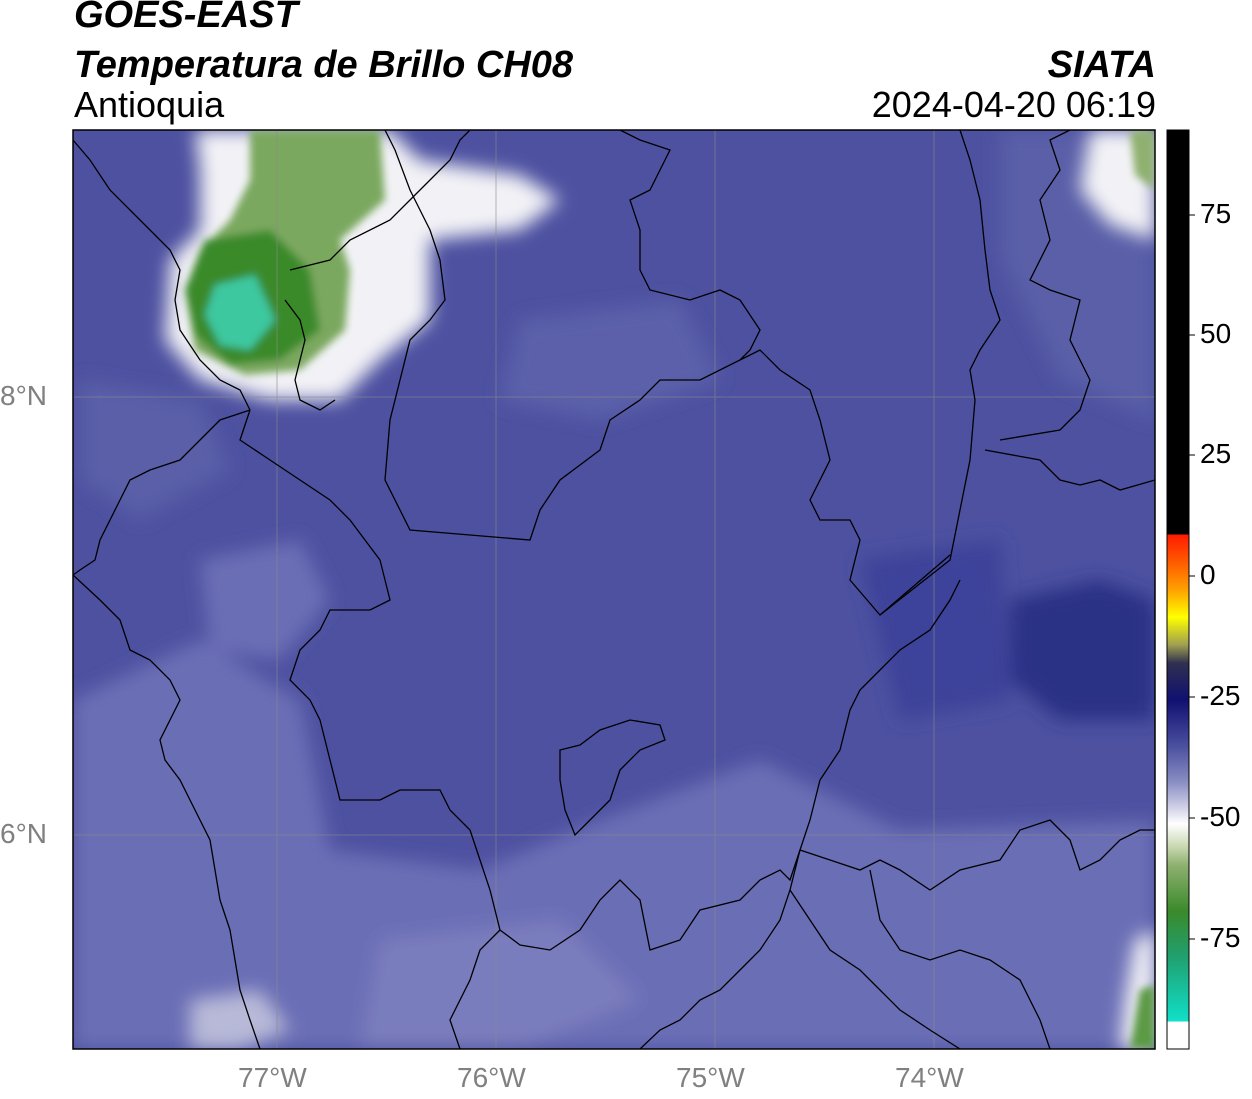 The image size is (1252, 1099). What do you see at coordinates (491, 1077) in the screenshot?
I see `lon-label-76w: 76°W` at bounding box center [491, 1077].